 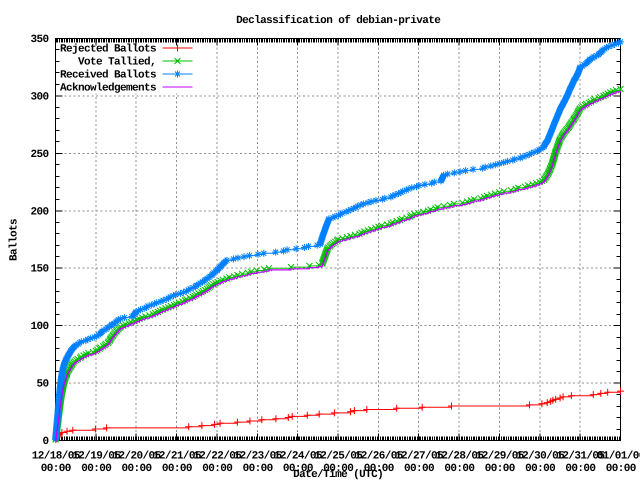 What do you see at coordinates (39, 40) in the screenshot?
I see `svg-text: 350` at bounding box center [39, 40].